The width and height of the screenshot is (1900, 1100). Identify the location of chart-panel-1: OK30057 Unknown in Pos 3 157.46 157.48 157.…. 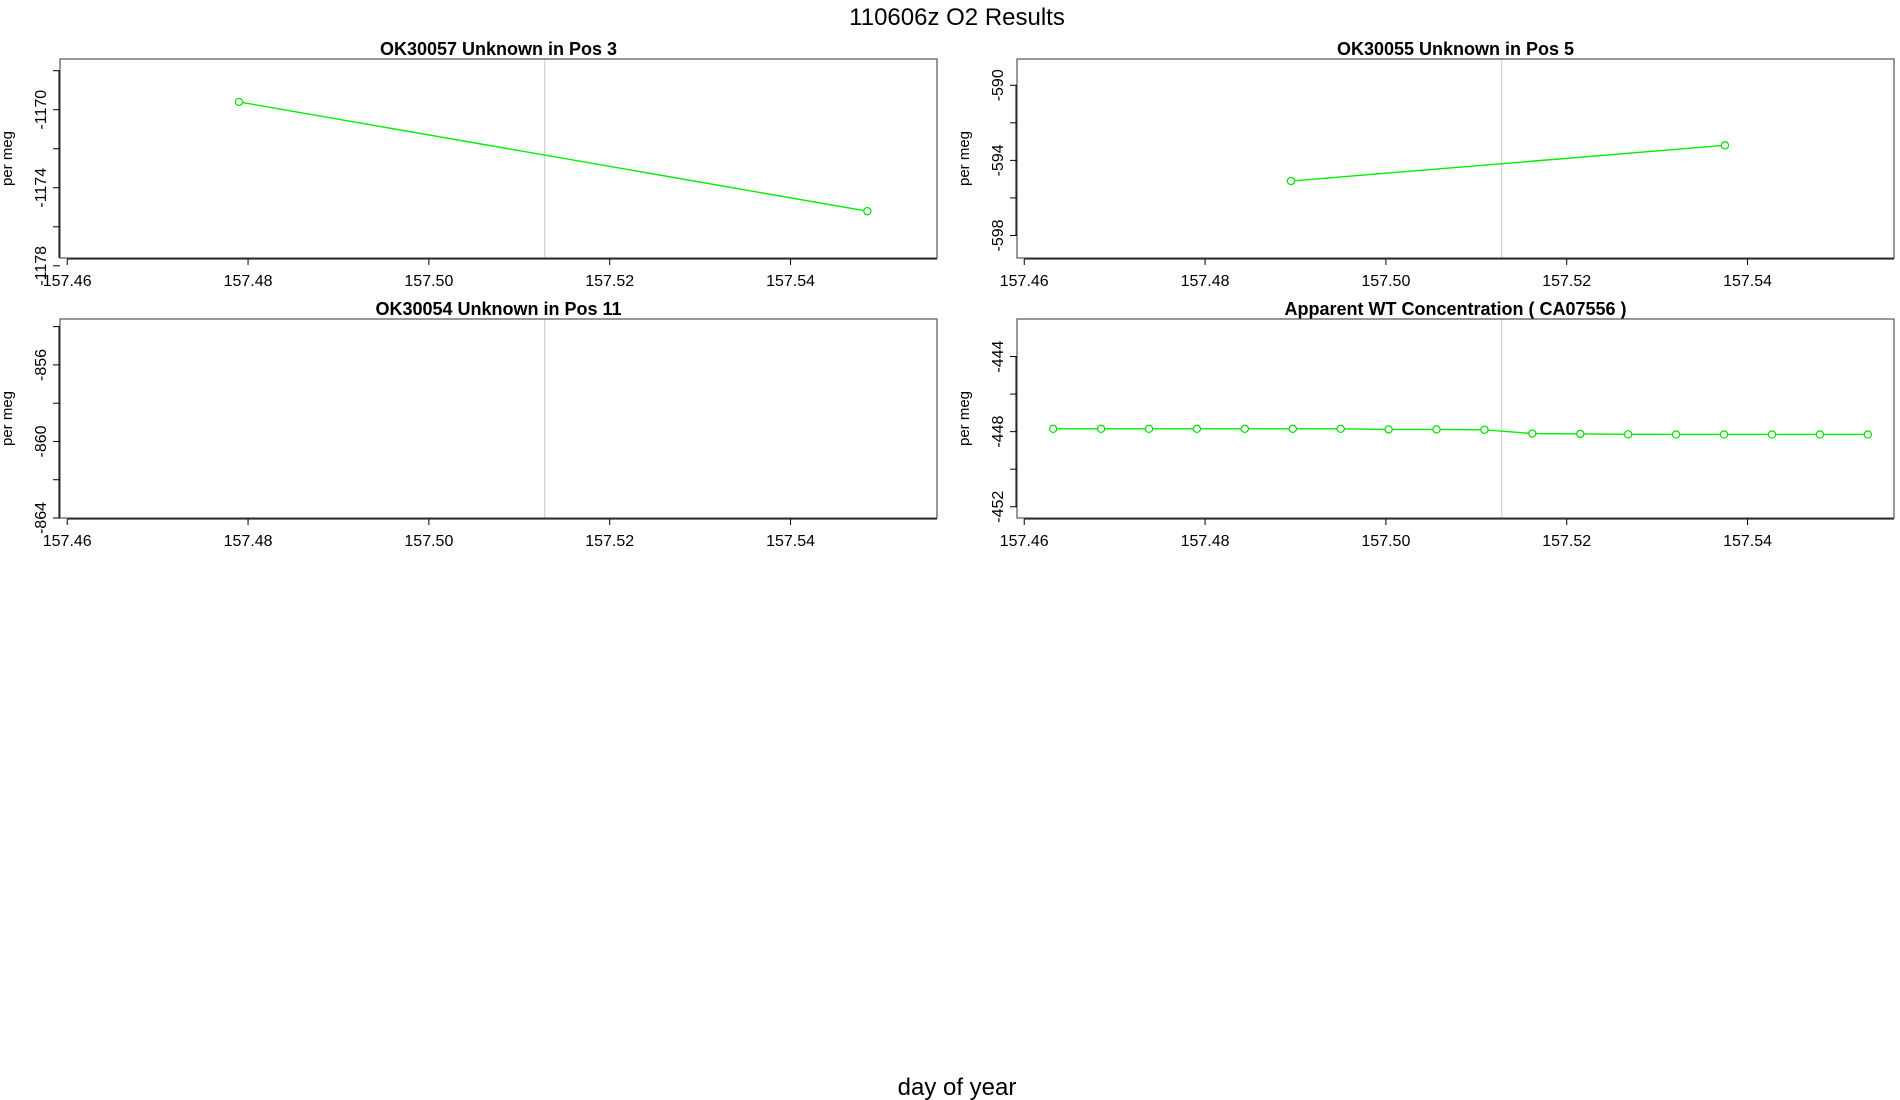
(469, 164).